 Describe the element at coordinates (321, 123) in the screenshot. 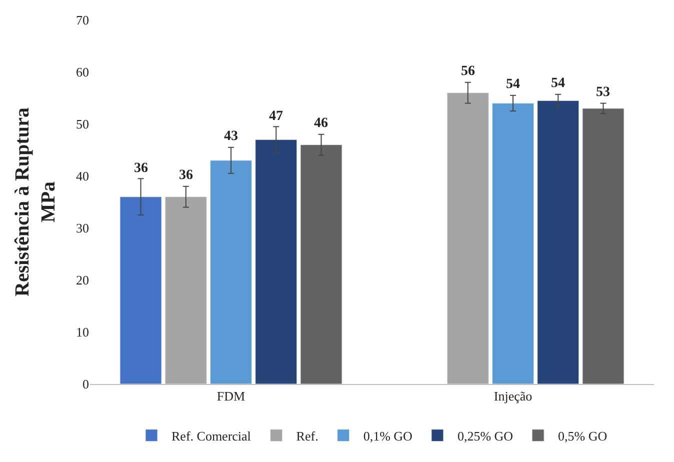

I see `data-label: 46` at that location.